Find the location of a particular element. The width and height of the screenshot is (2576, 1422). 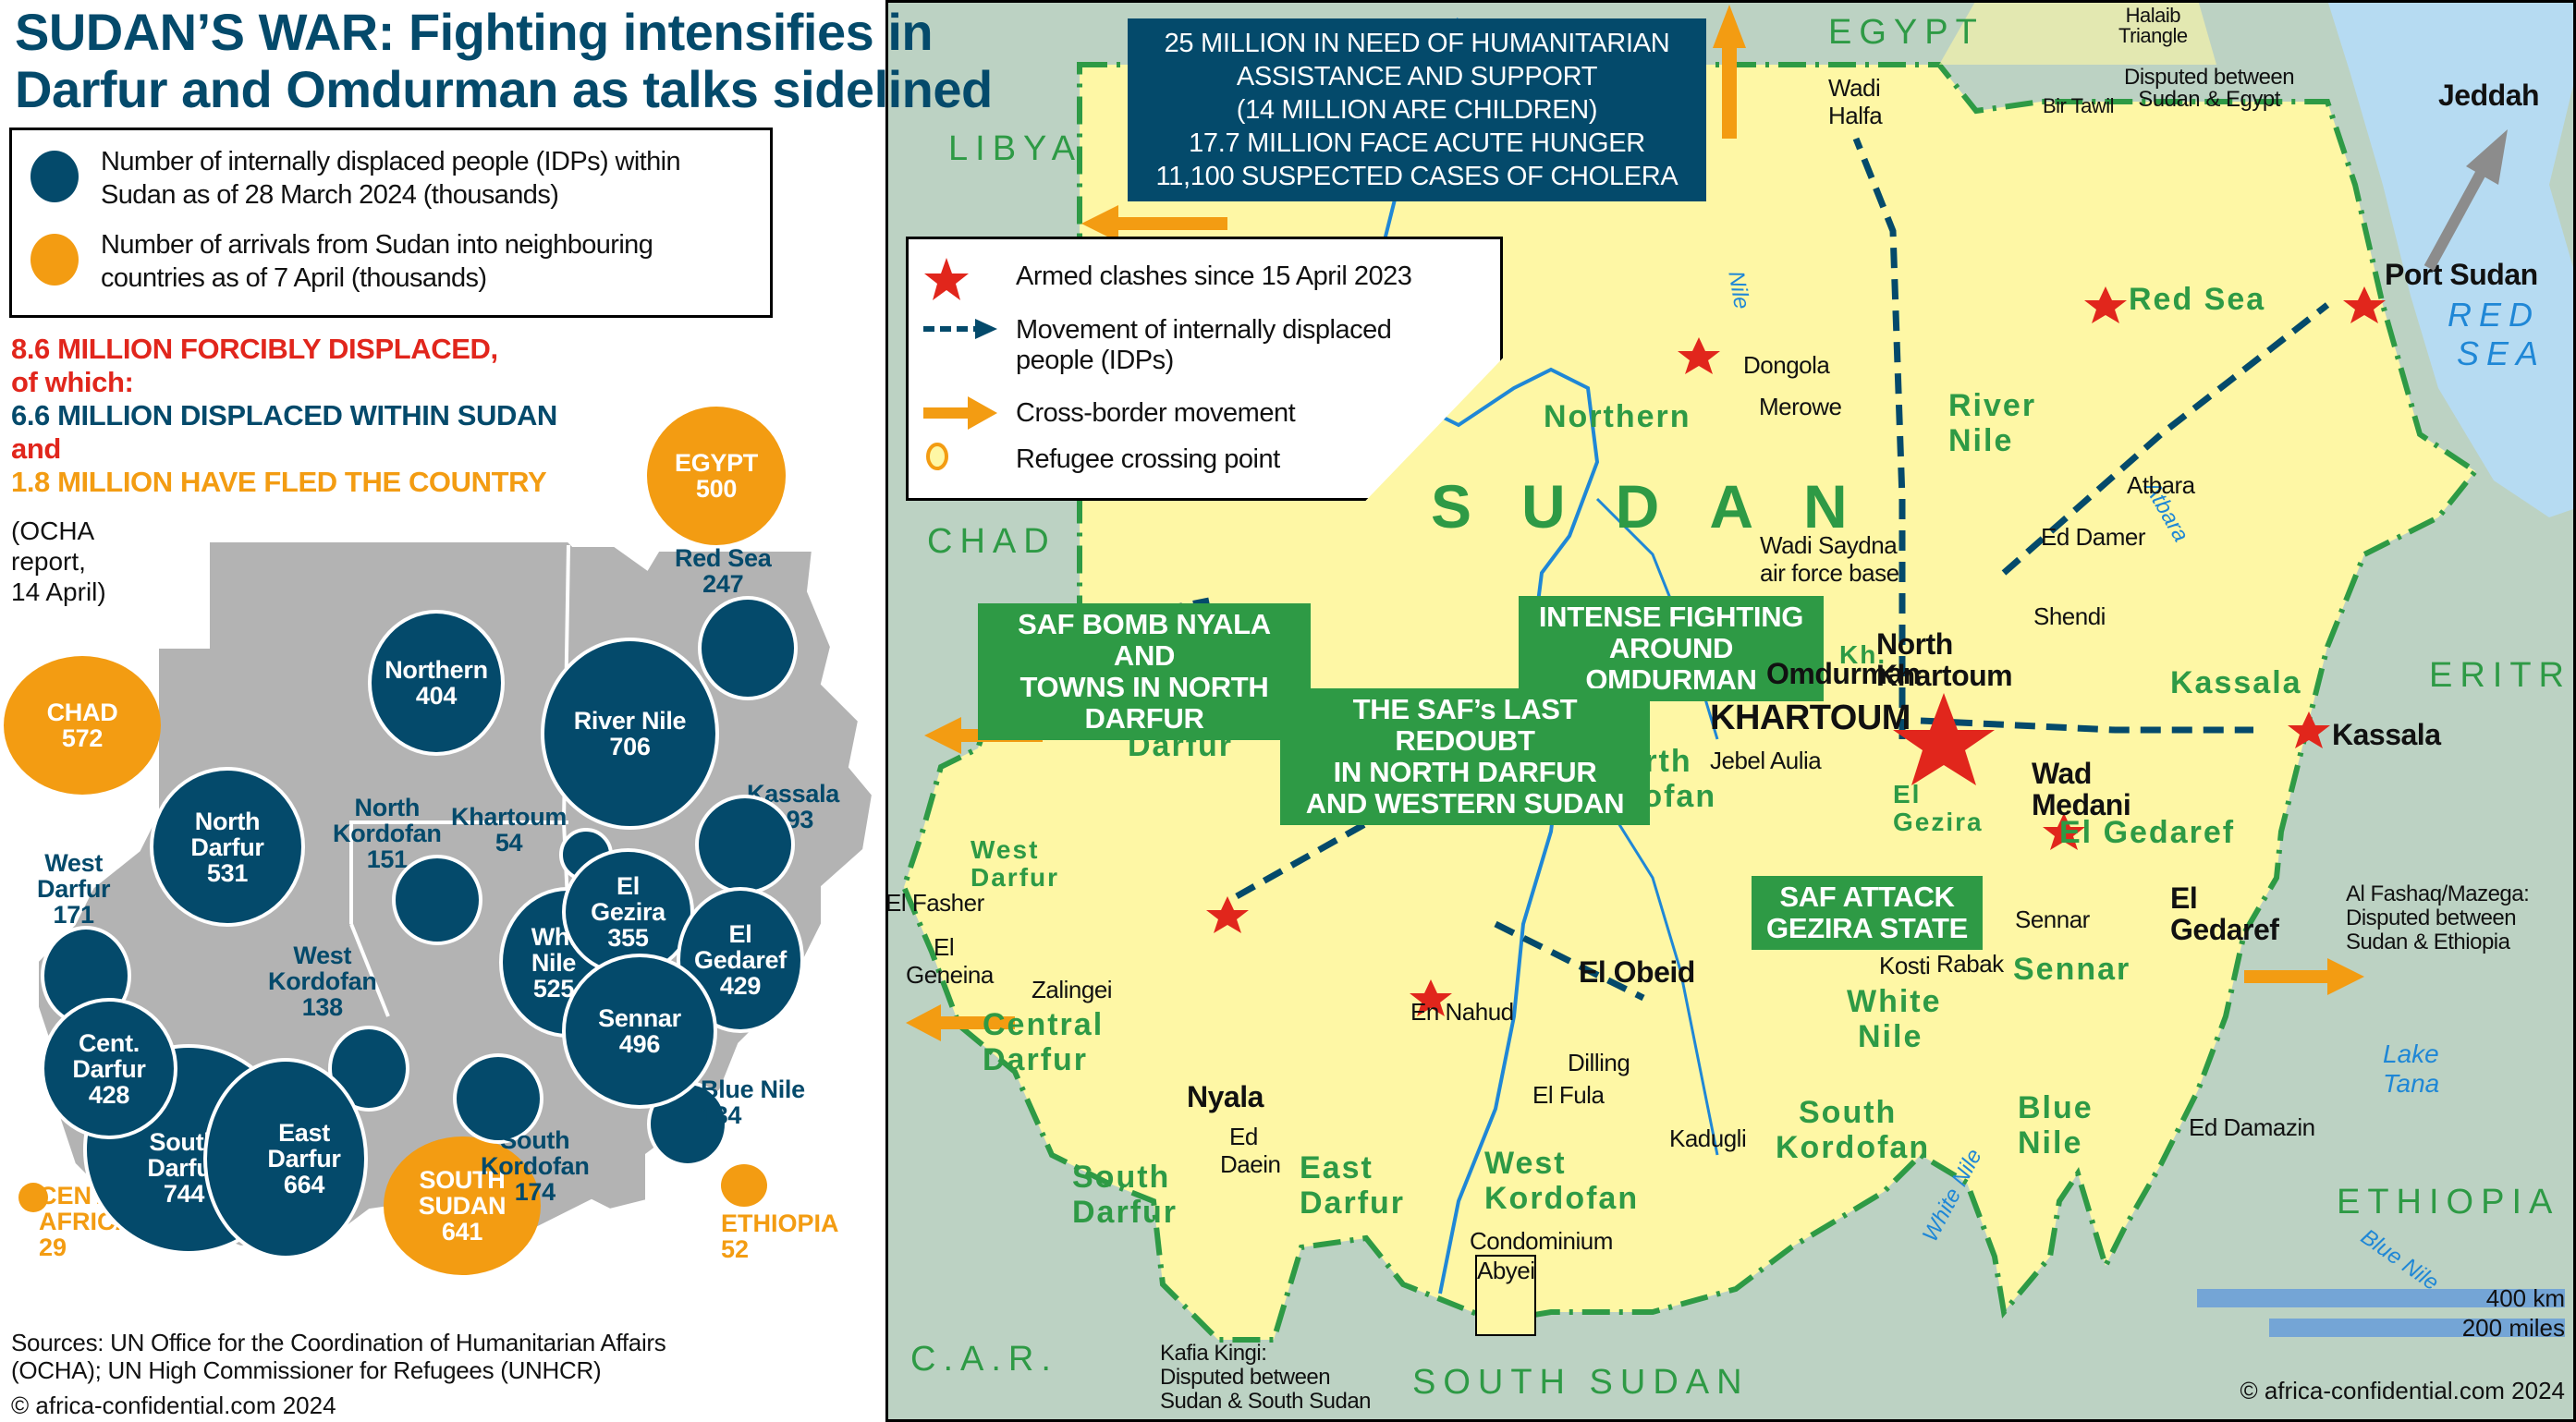

city-wad-medani: Wad Medani is located at coordinates (2081, 788).